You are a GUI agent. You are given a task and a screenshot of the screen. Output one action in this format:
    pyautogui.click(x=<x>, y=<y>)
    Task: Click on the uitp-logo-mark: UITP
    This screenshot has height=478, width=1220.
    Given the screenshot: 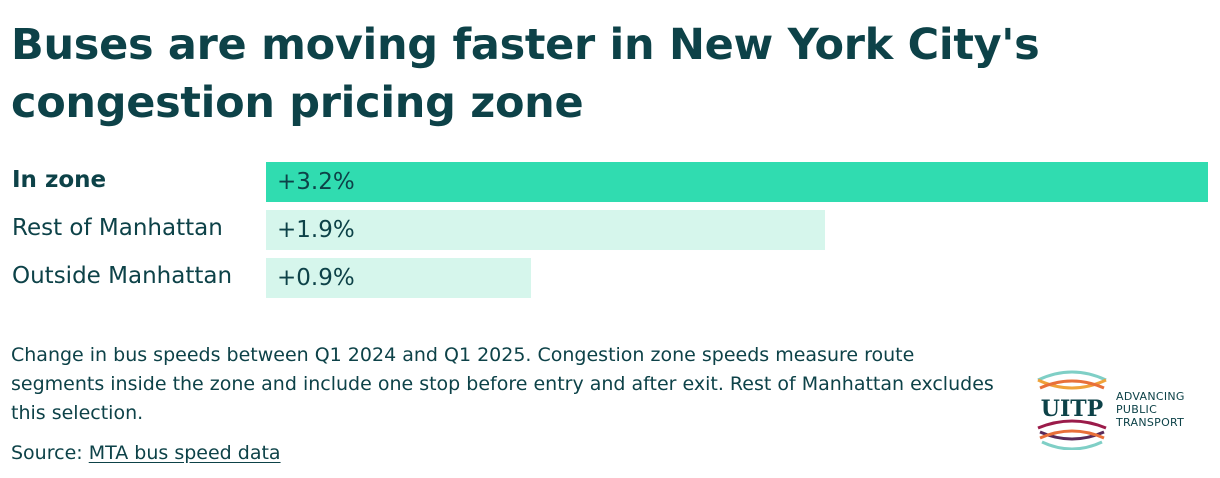 What is the action you would take?
    pyautogui.click(x=1072, y=410)
    